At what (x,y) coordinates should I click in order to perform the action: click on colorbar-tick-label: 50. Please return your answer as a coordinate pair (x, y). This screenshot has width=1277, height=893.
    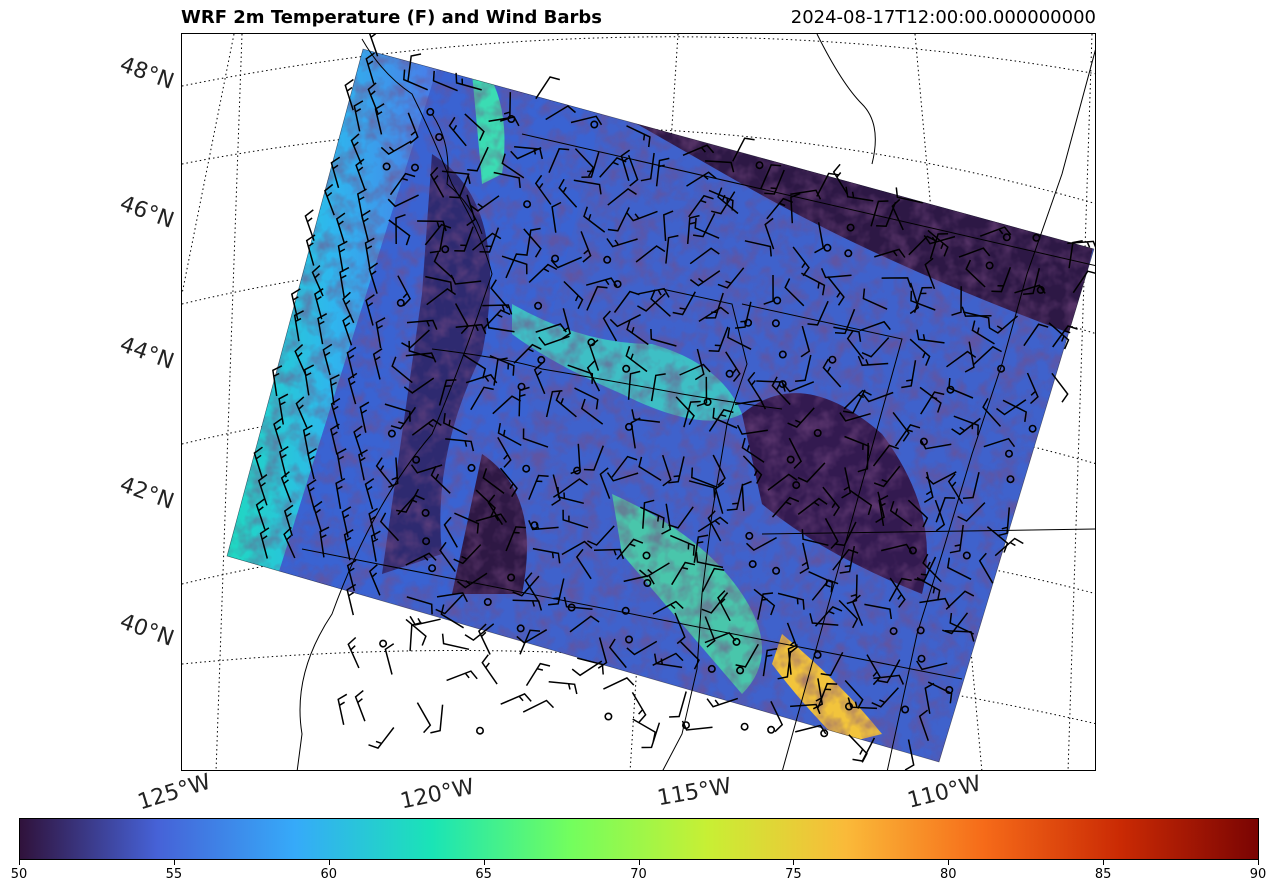
    Looking at the image, I should click on (19, 874).